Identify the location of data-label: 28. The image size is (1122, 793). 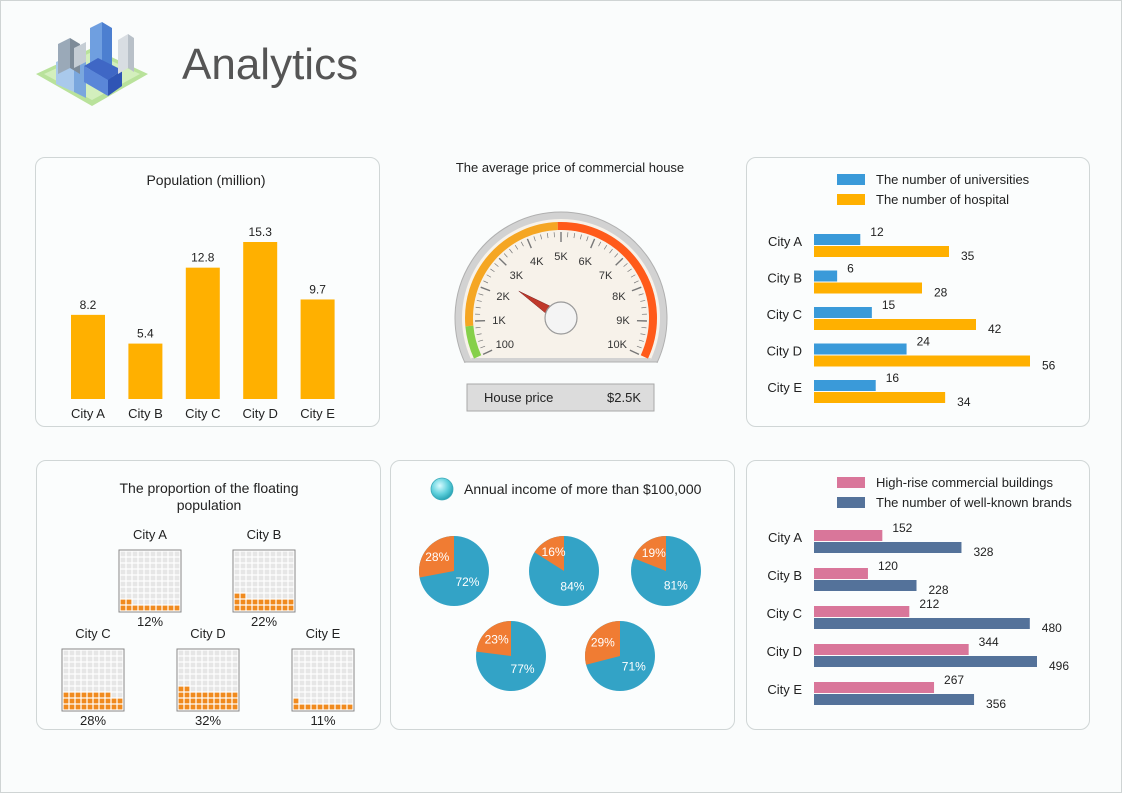
(941, 293).